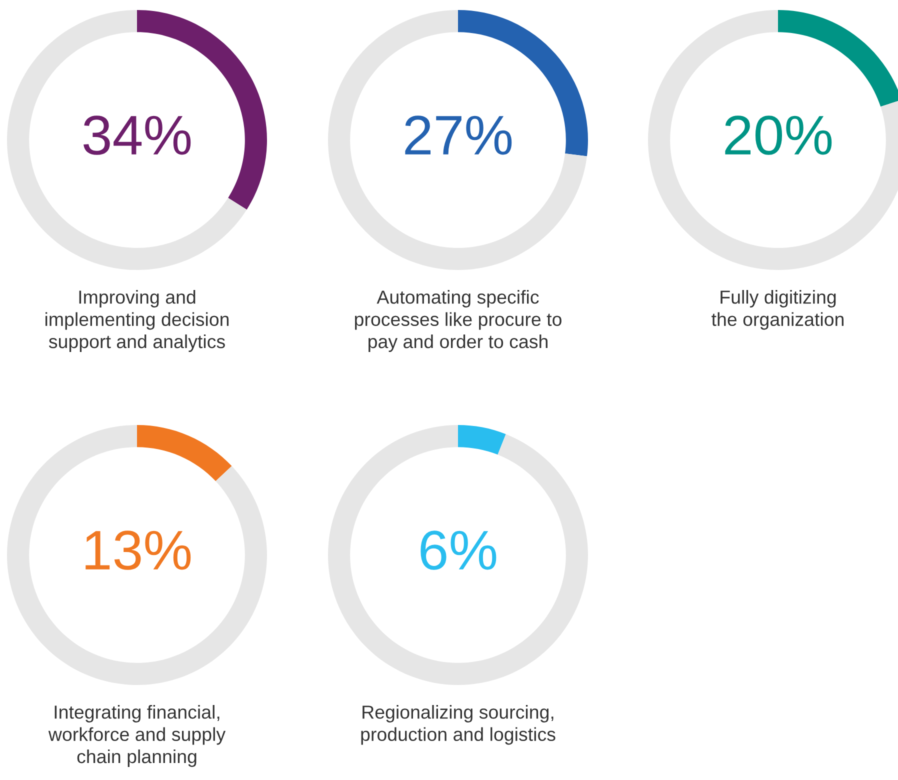 The height and width of the screenshot is (780, 898). What do you see at coordinates (458, 550) in the screenshot?
I see `data-label: 6%` at bounding box center [458, 550].